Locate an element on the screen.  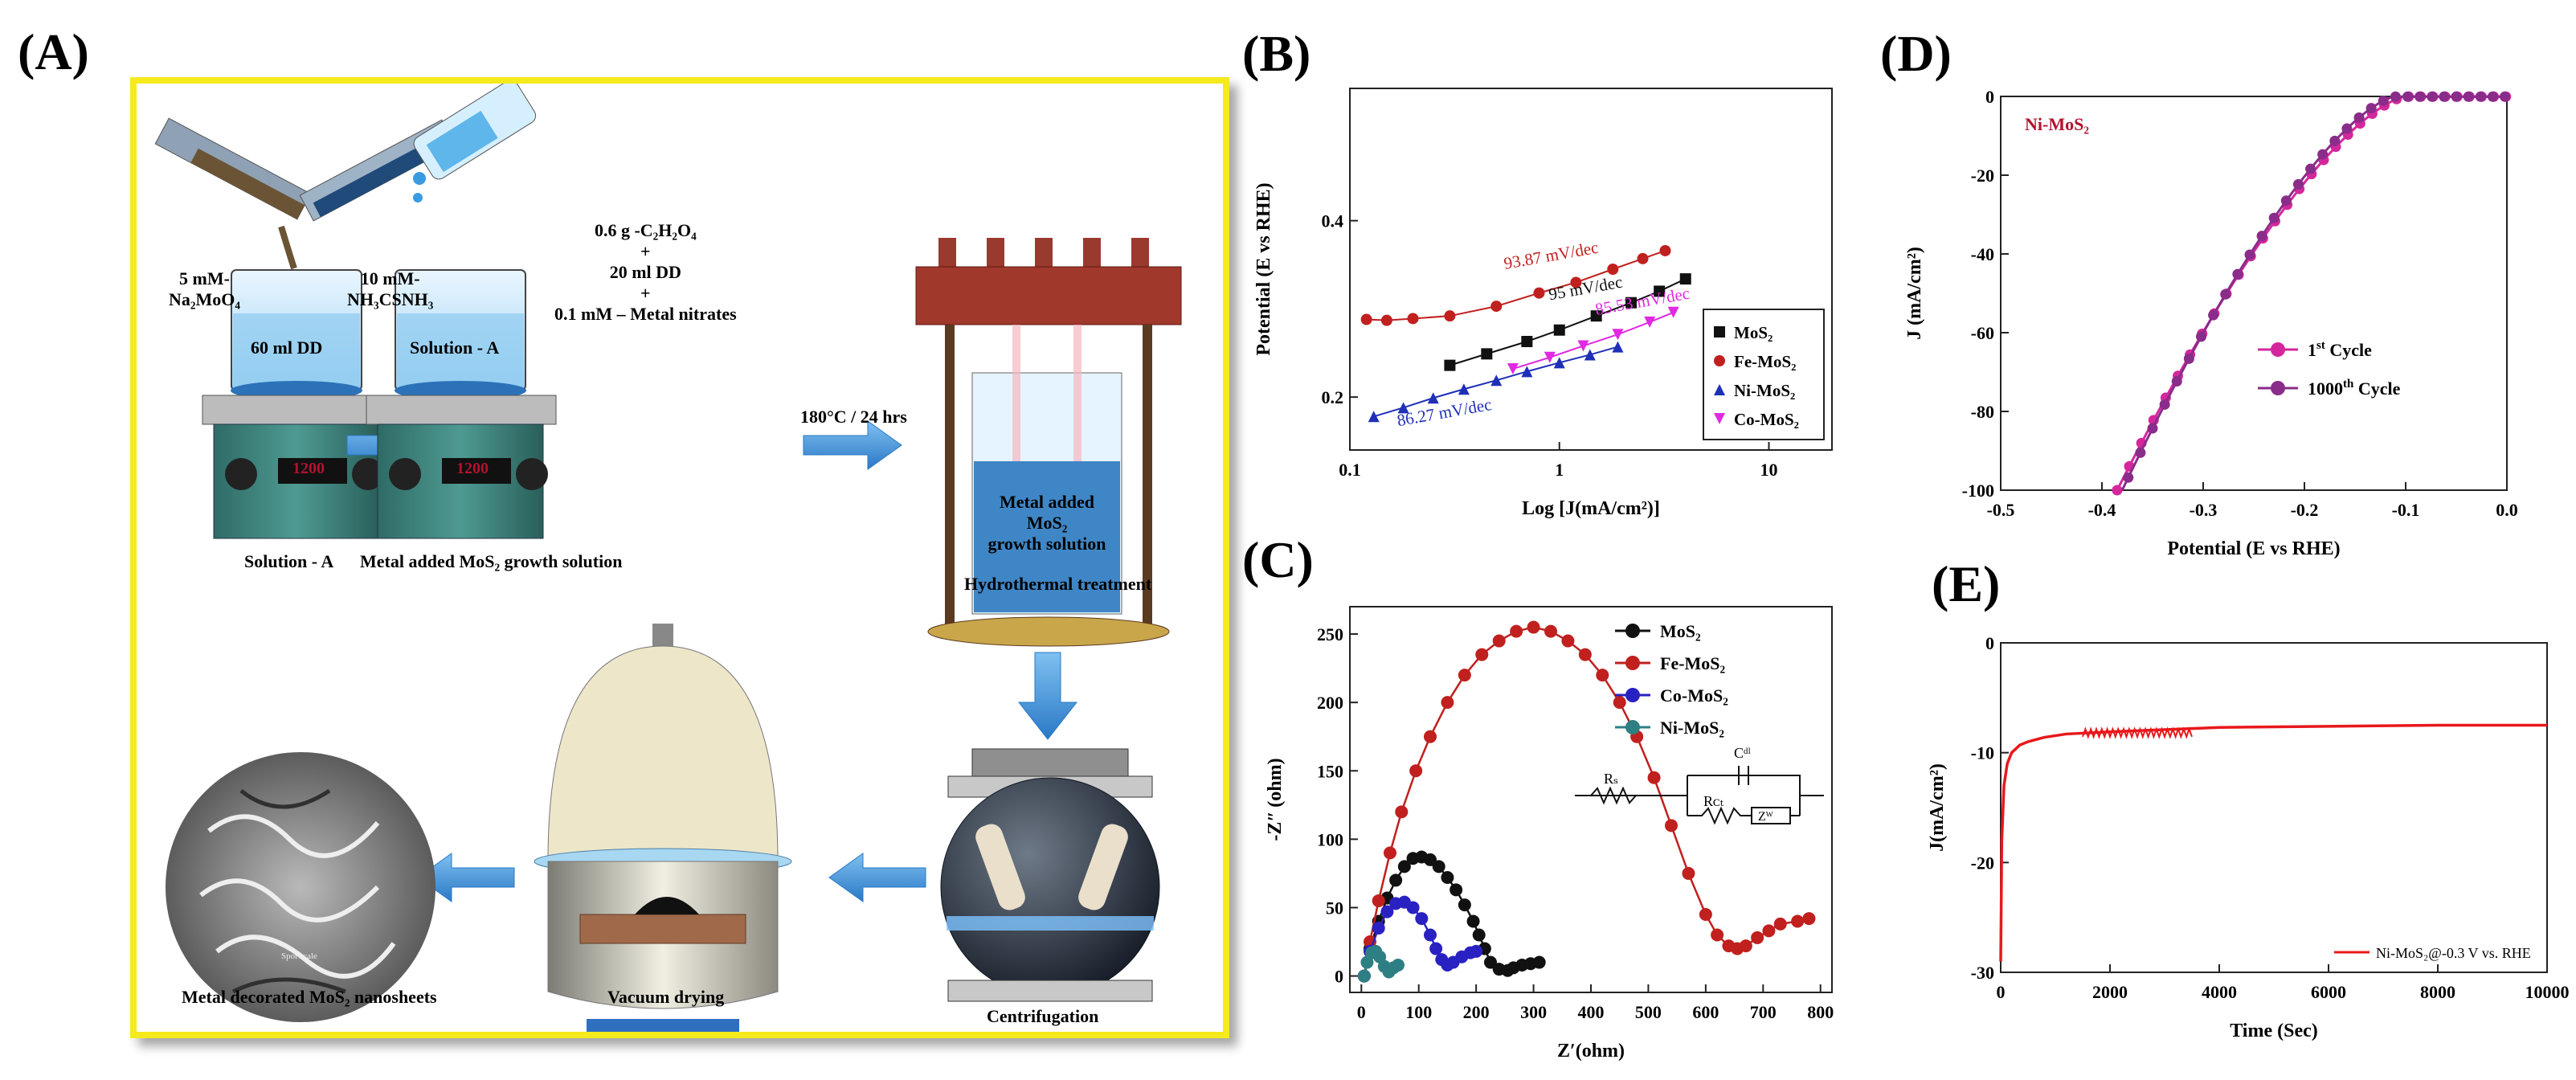
series-noise is located at coordinates (2137, 732).